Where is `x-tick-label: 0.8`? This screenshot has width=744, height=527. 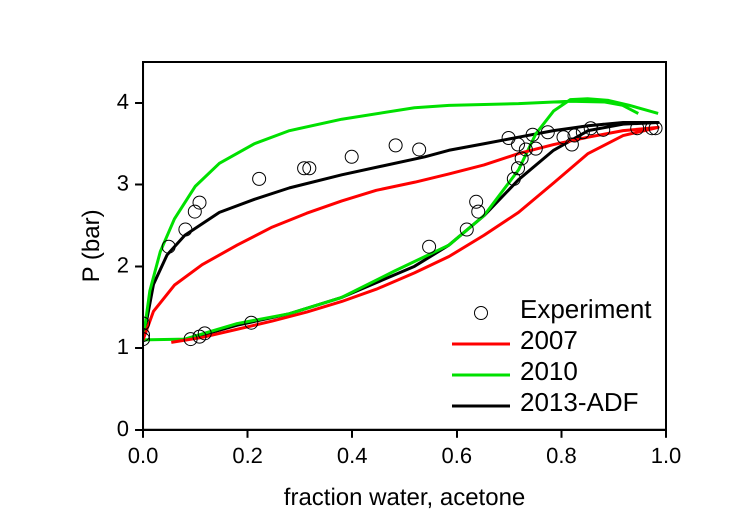
x-tick-label: 0.8 is located at coordinates (561, 455).